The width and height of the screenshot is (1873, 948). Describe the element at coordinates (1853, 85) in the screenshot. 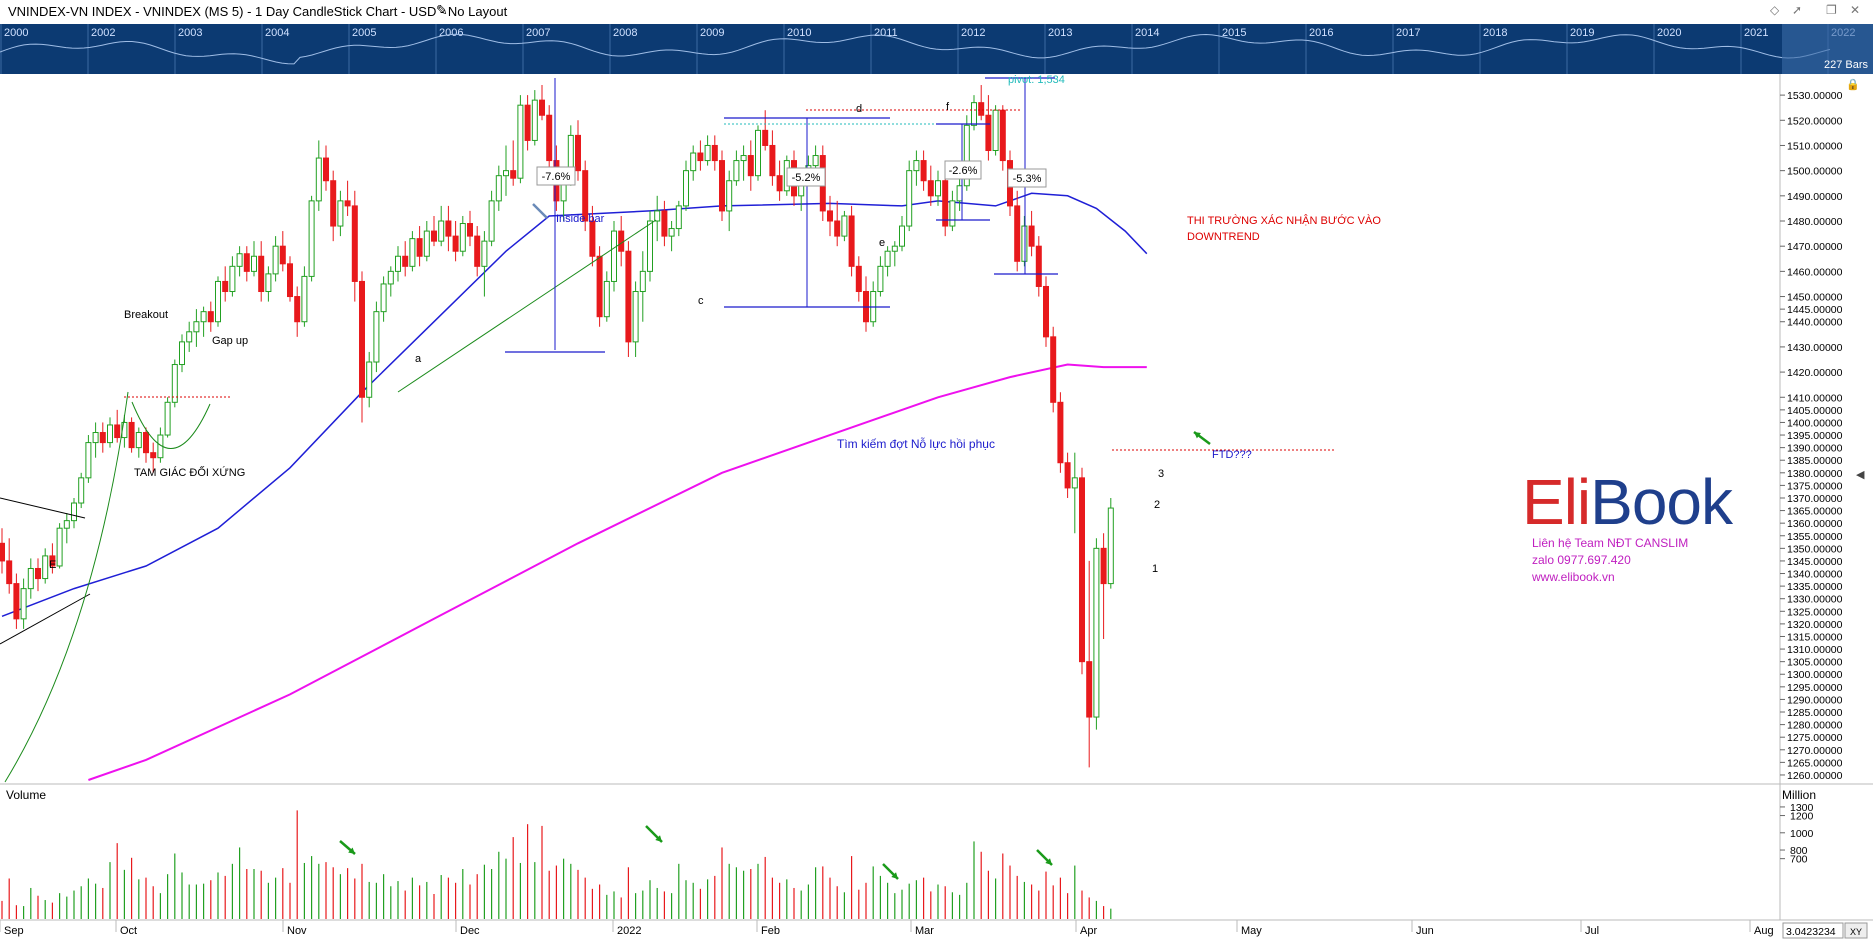

I see `lock-icon: 🔒` at that location.